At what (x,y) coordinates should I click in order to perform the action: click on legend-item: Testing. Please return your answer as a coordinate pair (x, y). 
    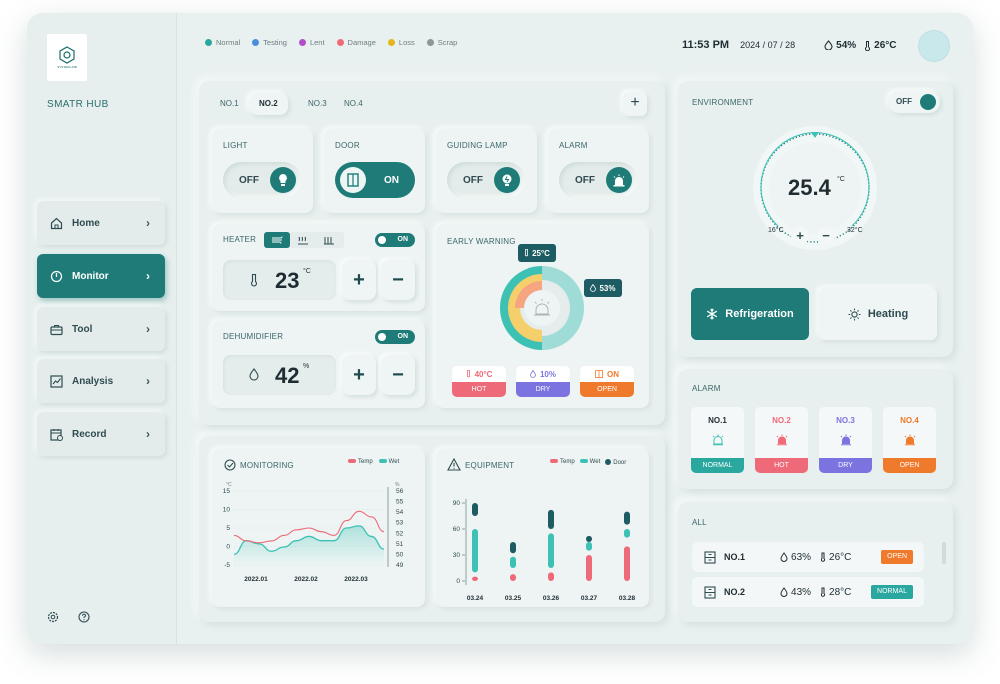
    Looking at the image, I should click on (269, 42).